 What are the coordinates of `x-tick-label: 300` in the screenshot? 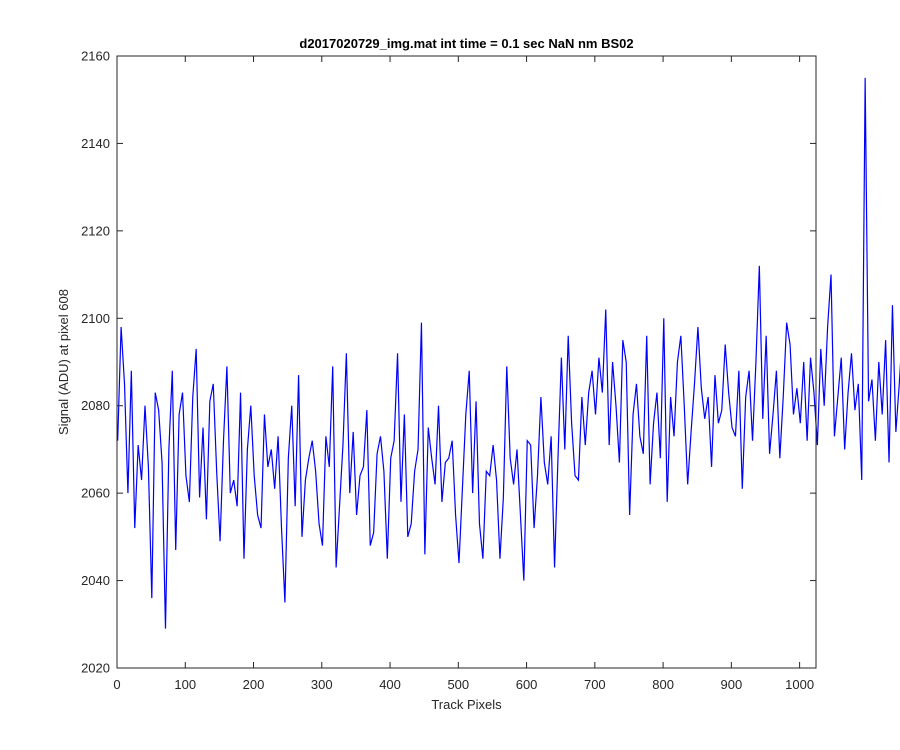 It's located at (322, 684).